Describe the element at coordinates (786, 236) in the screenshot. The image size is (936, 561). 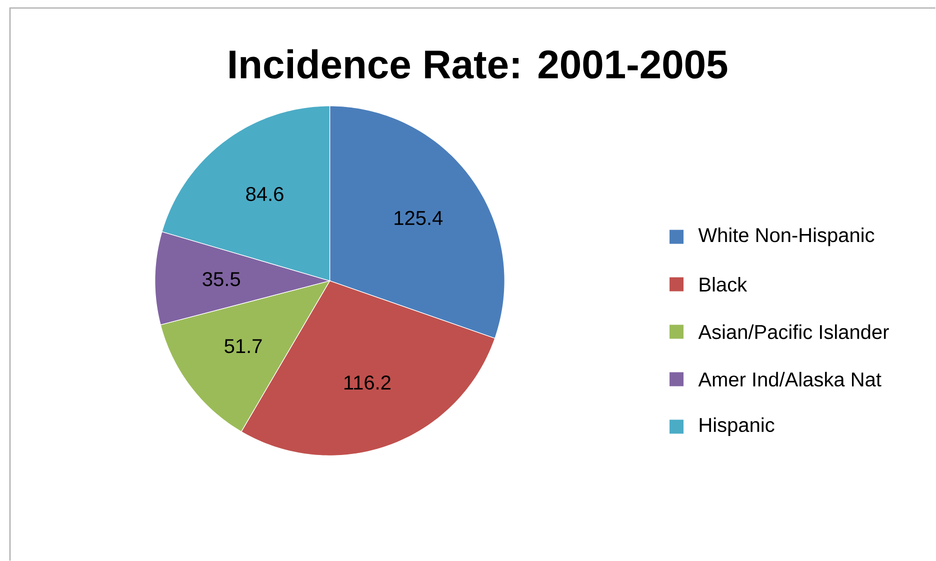
I see `legend-label: White Non-Hispanic` at that location.